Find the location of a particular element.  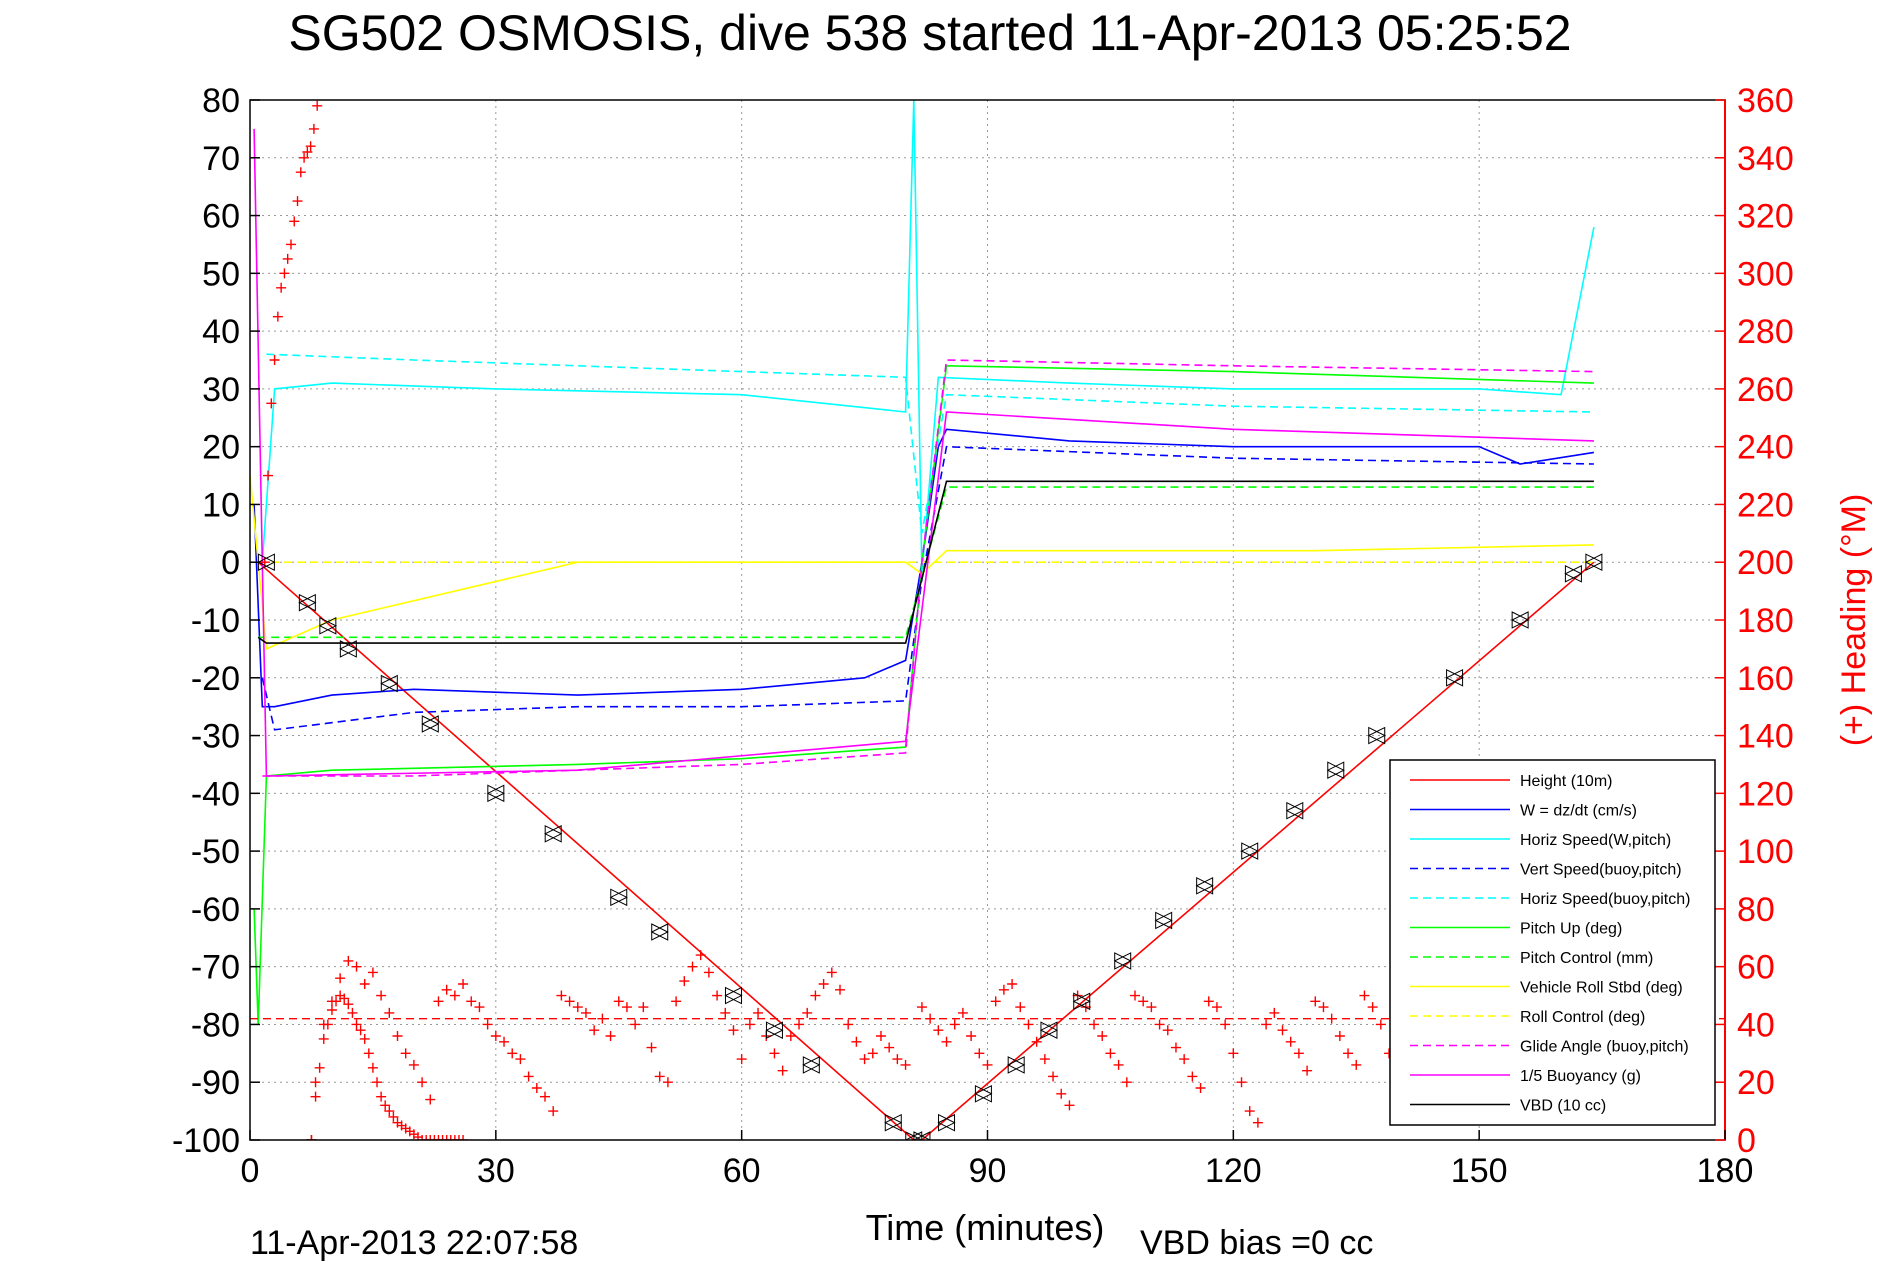

y-right-tick-label: 260 is located at coordinates (1765, 390).